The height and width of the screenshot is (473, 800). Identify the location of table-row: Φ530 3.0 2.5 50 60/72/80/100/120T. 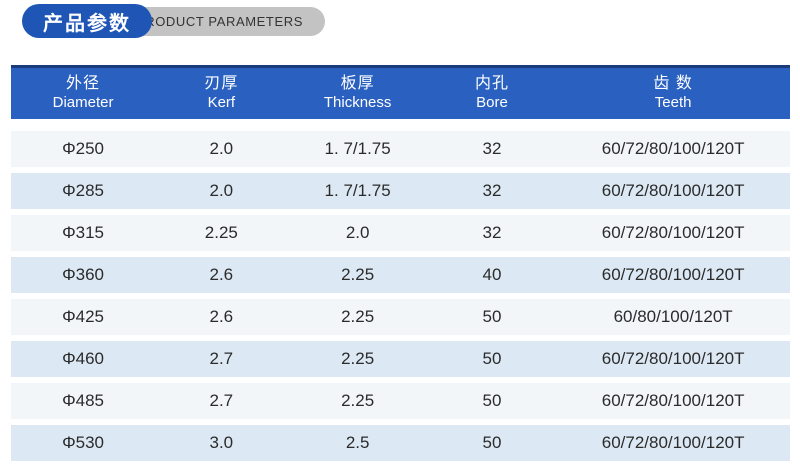
(400, 443).